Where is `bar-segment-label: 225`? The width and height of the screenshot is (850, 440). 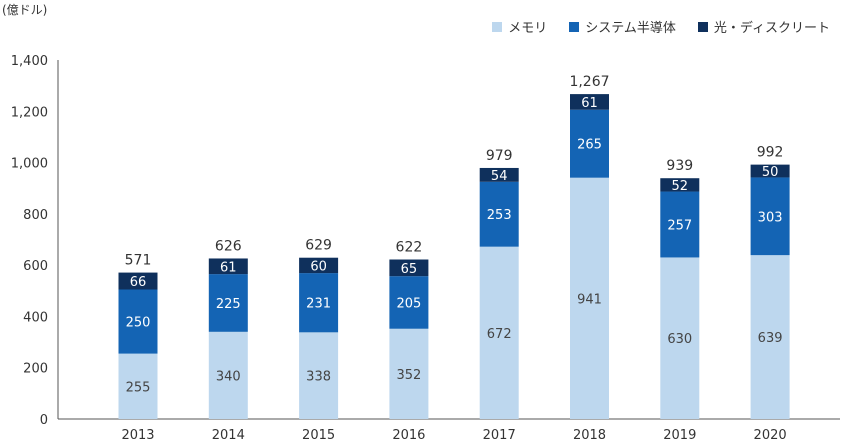 bar-segment-label: 225 is located at coordinates (228, 304).